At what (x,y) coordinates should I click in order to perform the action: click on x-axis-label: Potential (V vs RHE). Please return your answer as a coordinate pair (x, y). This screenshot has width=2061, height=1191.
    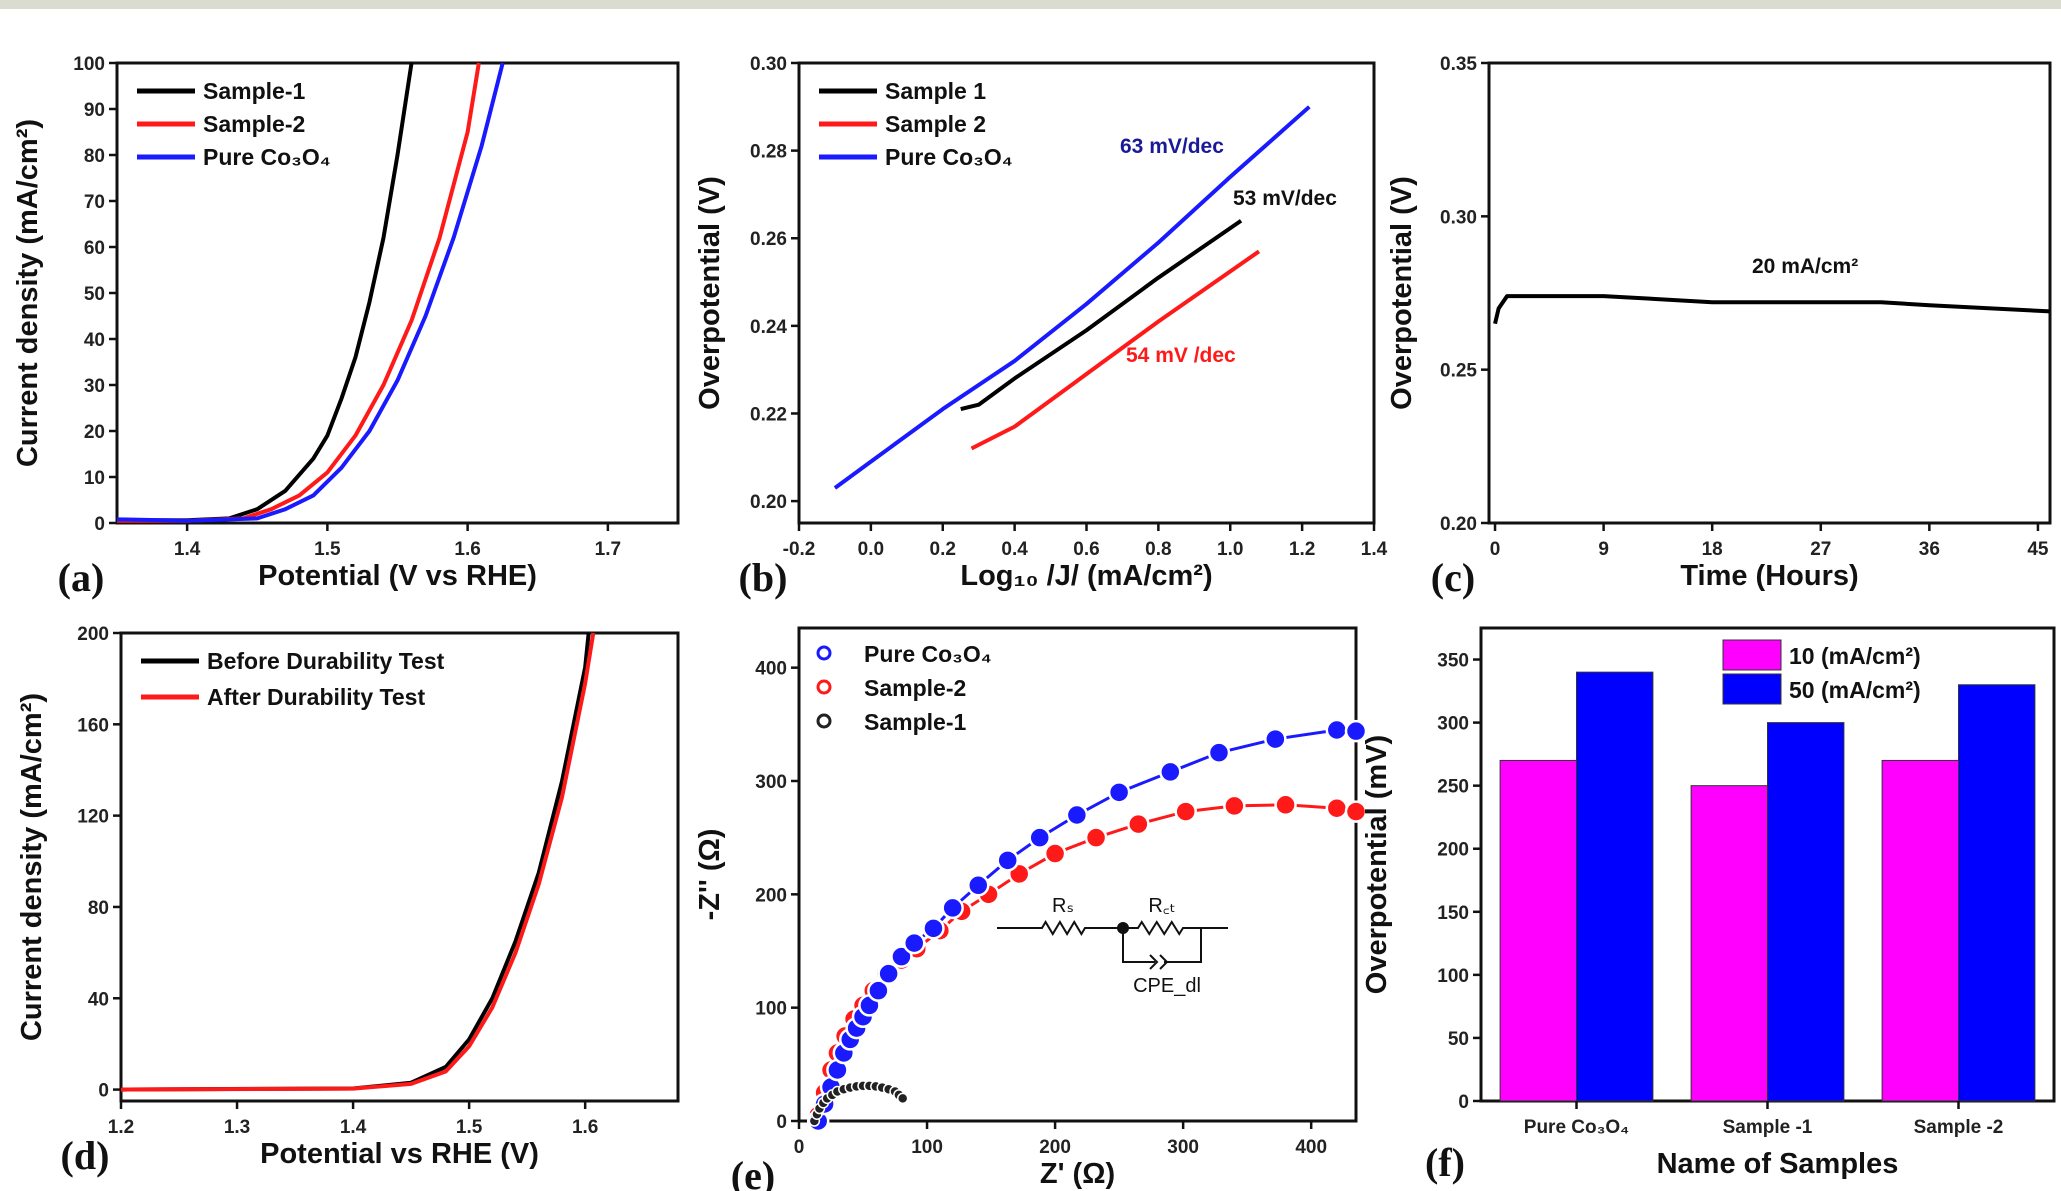
    Looking at the image, I should click on (397, 576).